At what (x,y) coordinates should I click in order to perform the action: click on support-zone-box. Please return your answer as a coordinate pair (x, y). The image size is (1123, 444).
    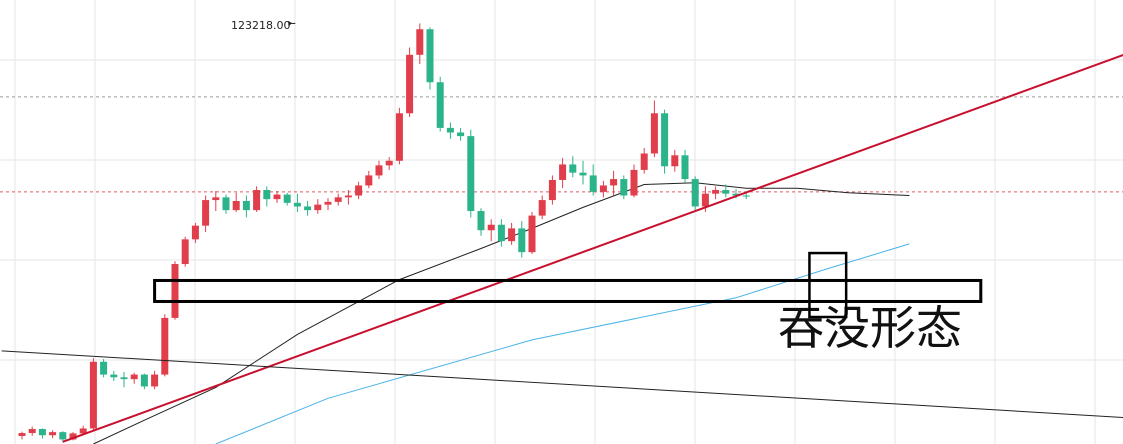
    Looking at the image, I should click on (568, 290).